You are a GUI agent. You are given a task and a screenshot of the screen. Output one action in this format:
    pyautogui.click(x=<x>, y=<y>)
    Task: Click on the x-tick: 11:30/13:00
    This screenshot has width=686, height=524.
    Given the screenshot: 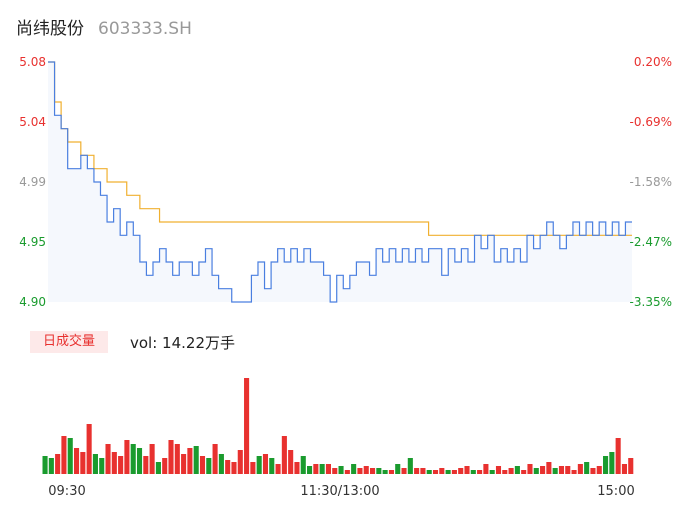 What is the action you would take?
    pyautogui.click(x=339, y=491)
    